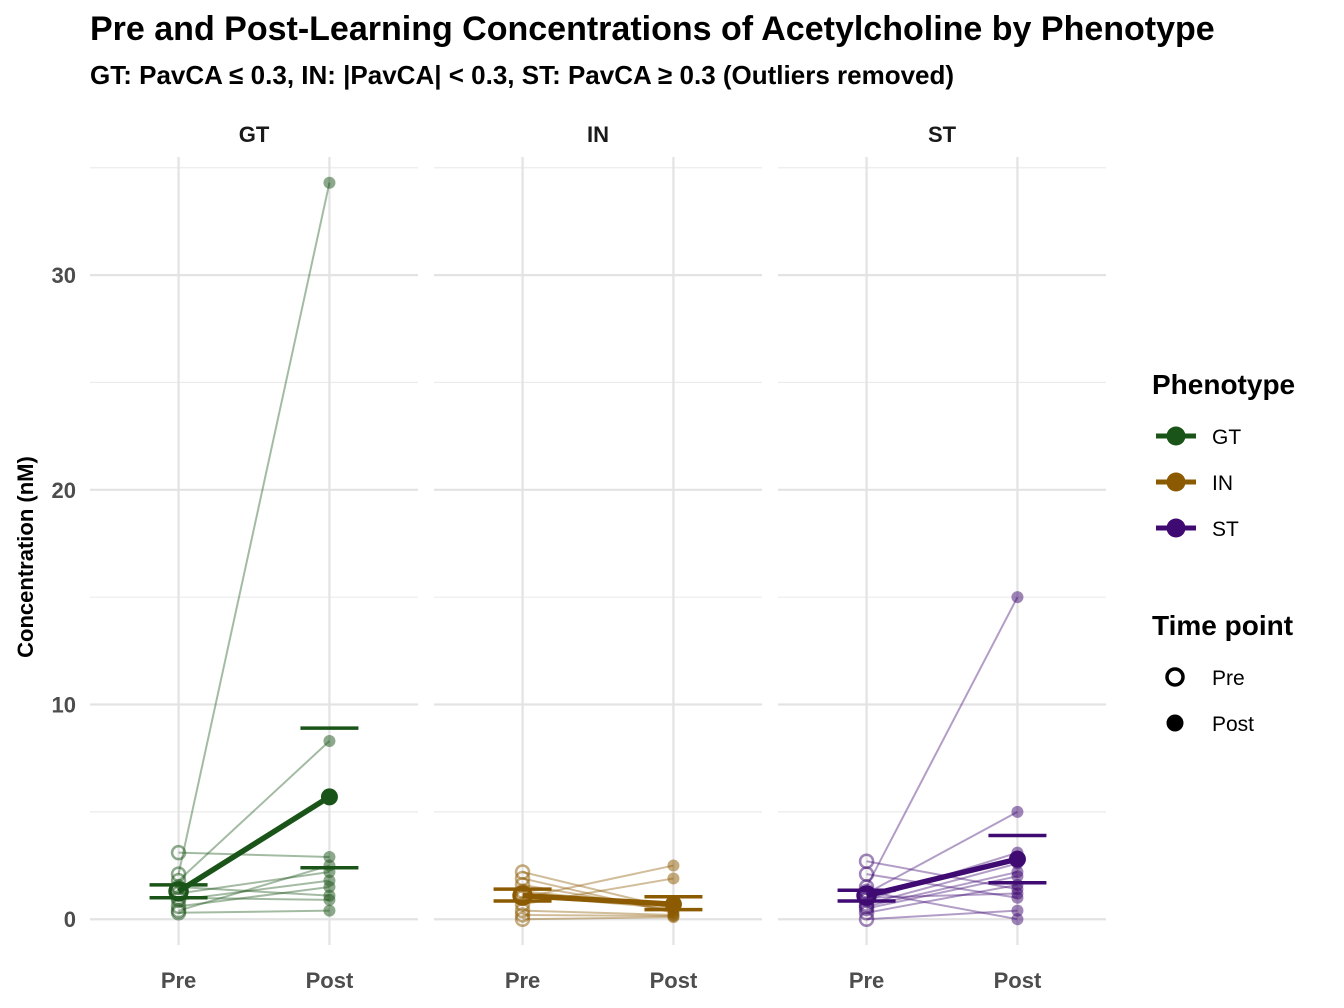 The width and height of the screenshot is (1344, 1008). I want to click on legend-item-pre: Pre, so click(1228, 678).